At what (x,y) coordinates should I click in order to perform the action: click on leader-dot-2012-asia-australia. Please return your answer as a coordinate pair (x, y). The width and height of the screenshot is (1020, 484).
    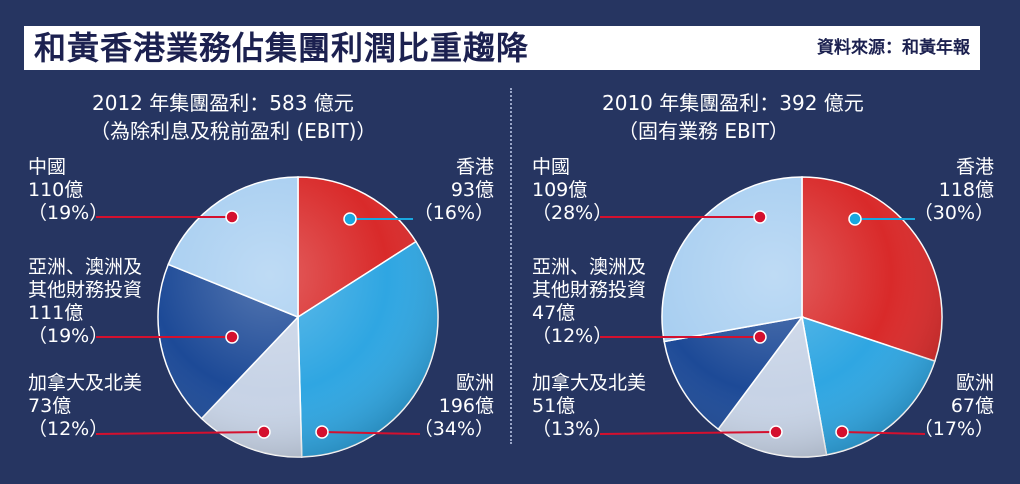
    Looking at the image, I should click on (232, 337).